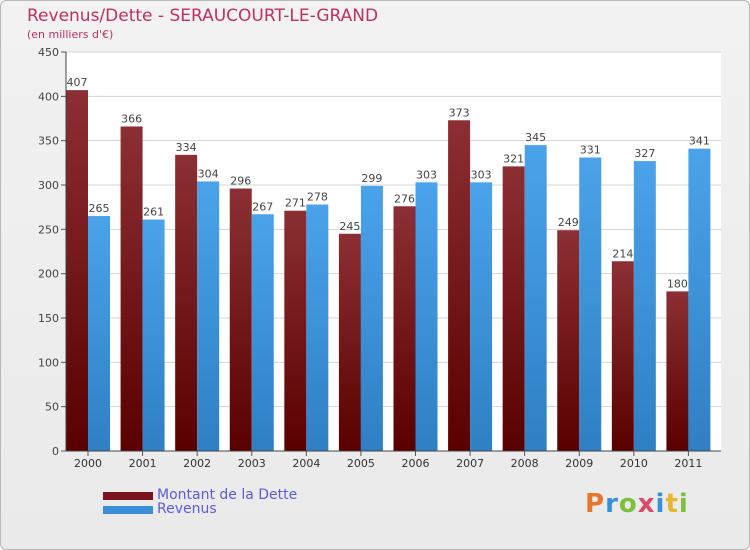 This screenshot has height=550, width=750. What do you see at coordinates (416, 463) in the screenshot?
I see `x-tick-label: 2006` at bounding box center [416, 463].